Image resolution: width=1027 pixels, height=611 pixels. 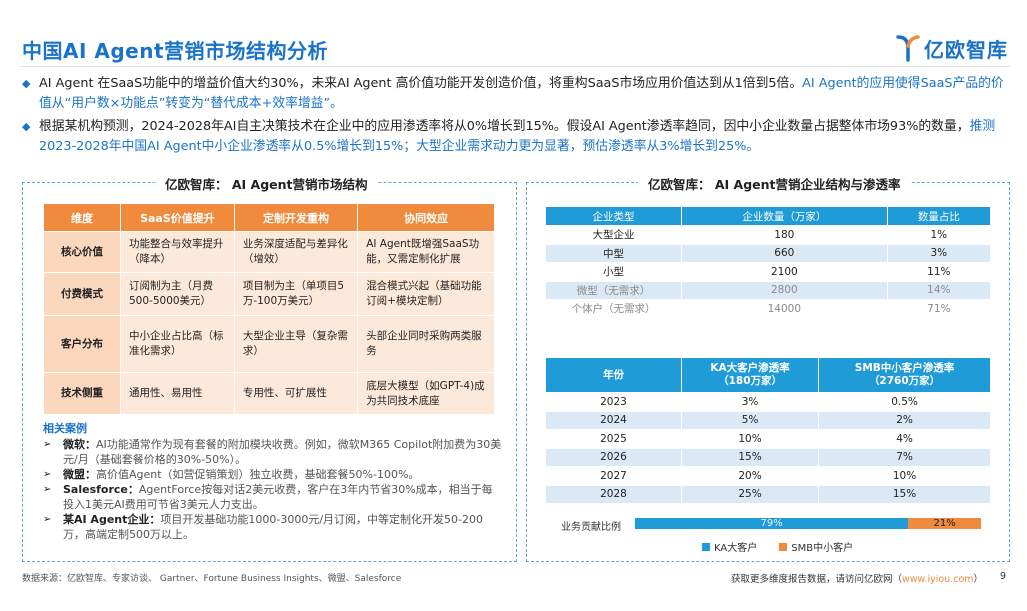 What do you see at coordinates (784, 253) in the screenshot?
I see `table-cell: 660` at bounding box center [784, 253].